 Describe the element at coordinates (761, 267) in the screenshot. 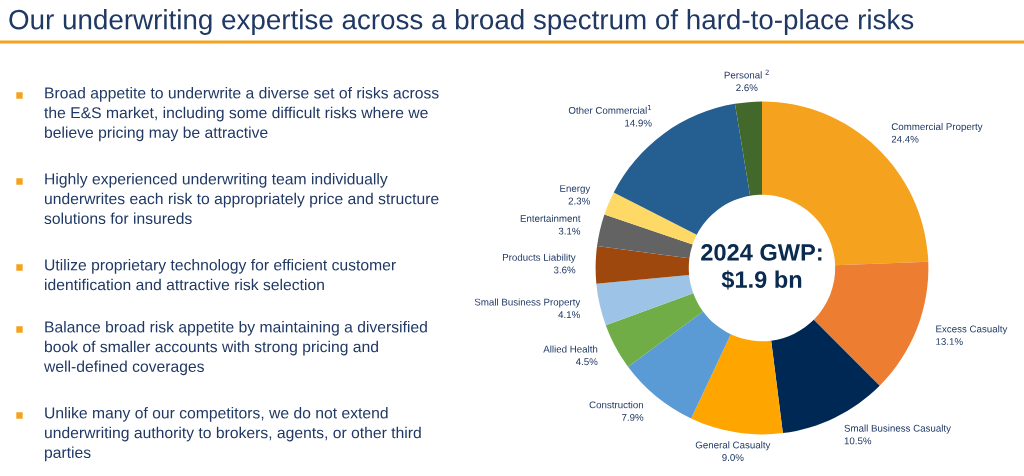

I see `text: 2024 GWP: $1.9 bn` at that location.